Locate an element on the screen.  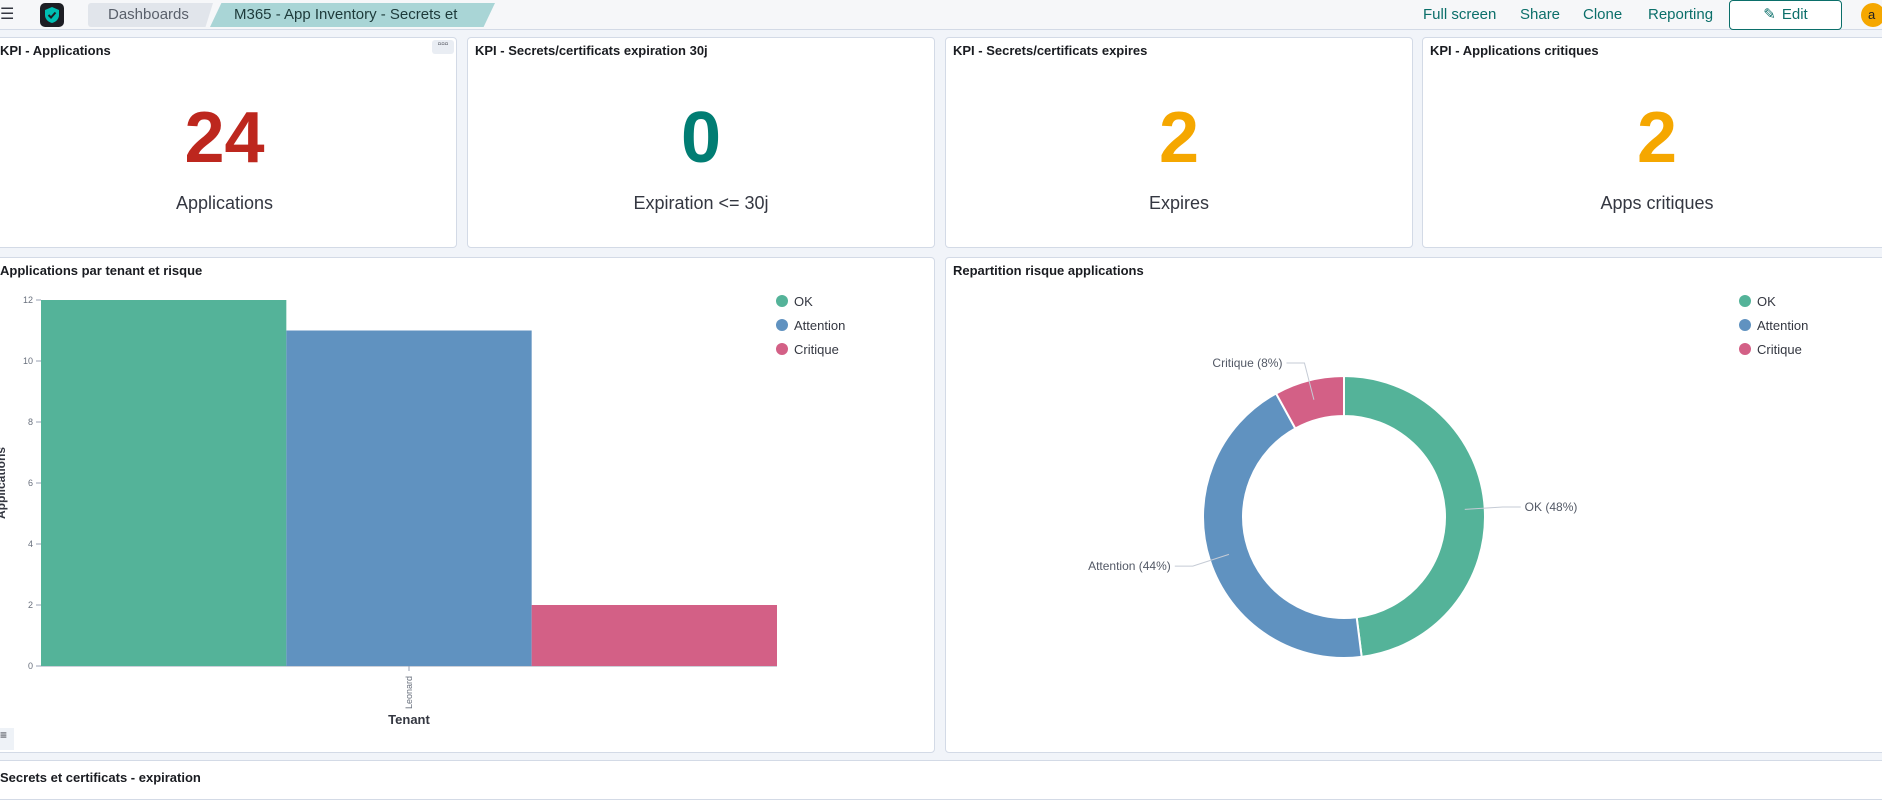
panel-title: Applications par tenant et risque is located at coordinates (101, 270).